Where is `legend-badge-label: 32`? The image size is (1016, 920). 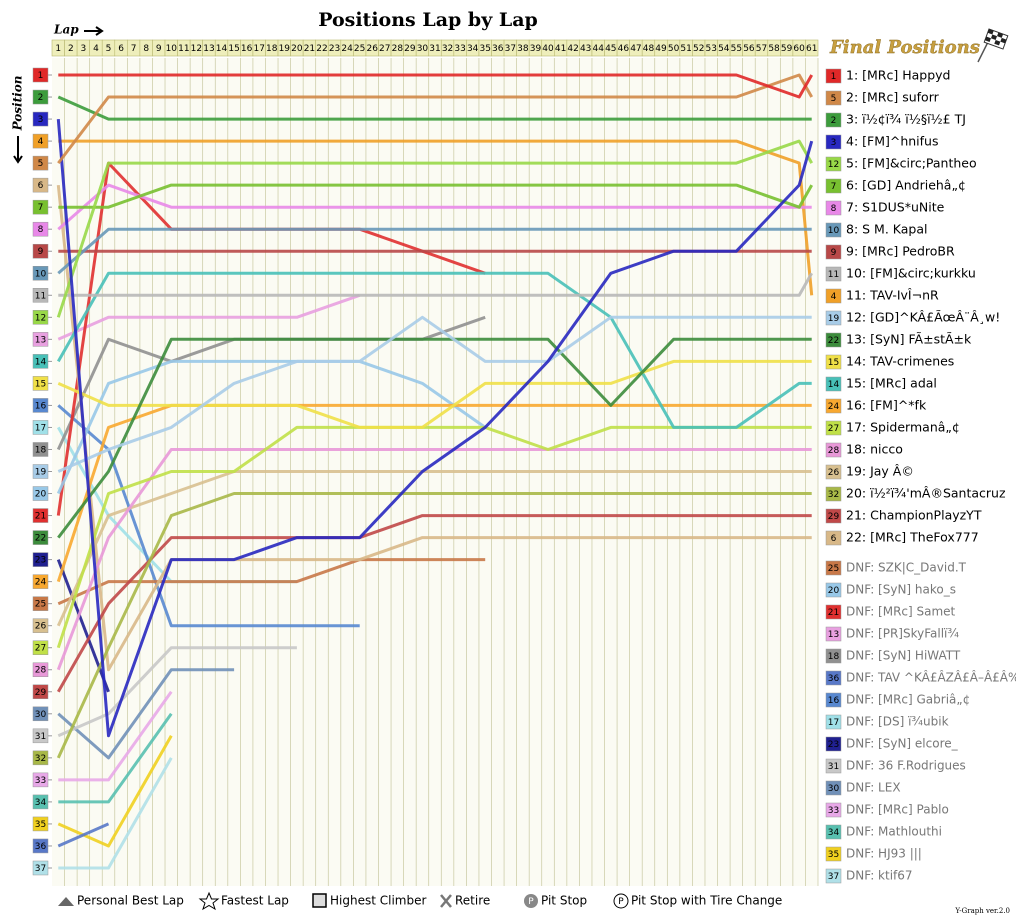
legend-badge-label: 32 is located at coordinates (833, 495).